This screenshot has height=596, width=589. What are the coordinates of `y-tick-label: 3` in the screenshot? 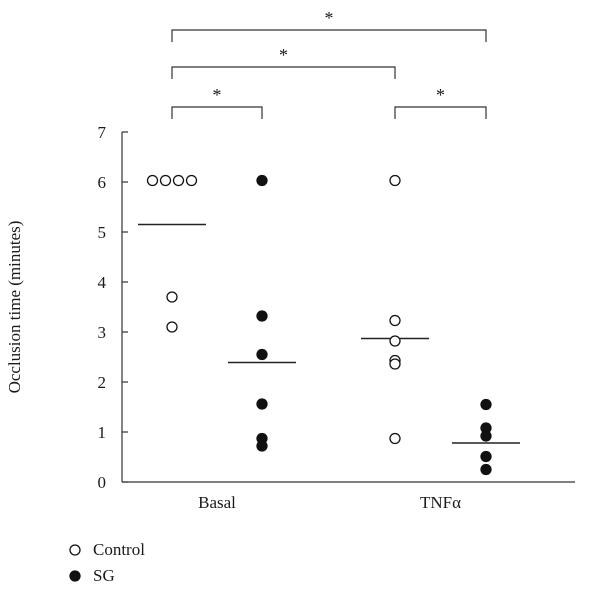 It's located at (102, 332).